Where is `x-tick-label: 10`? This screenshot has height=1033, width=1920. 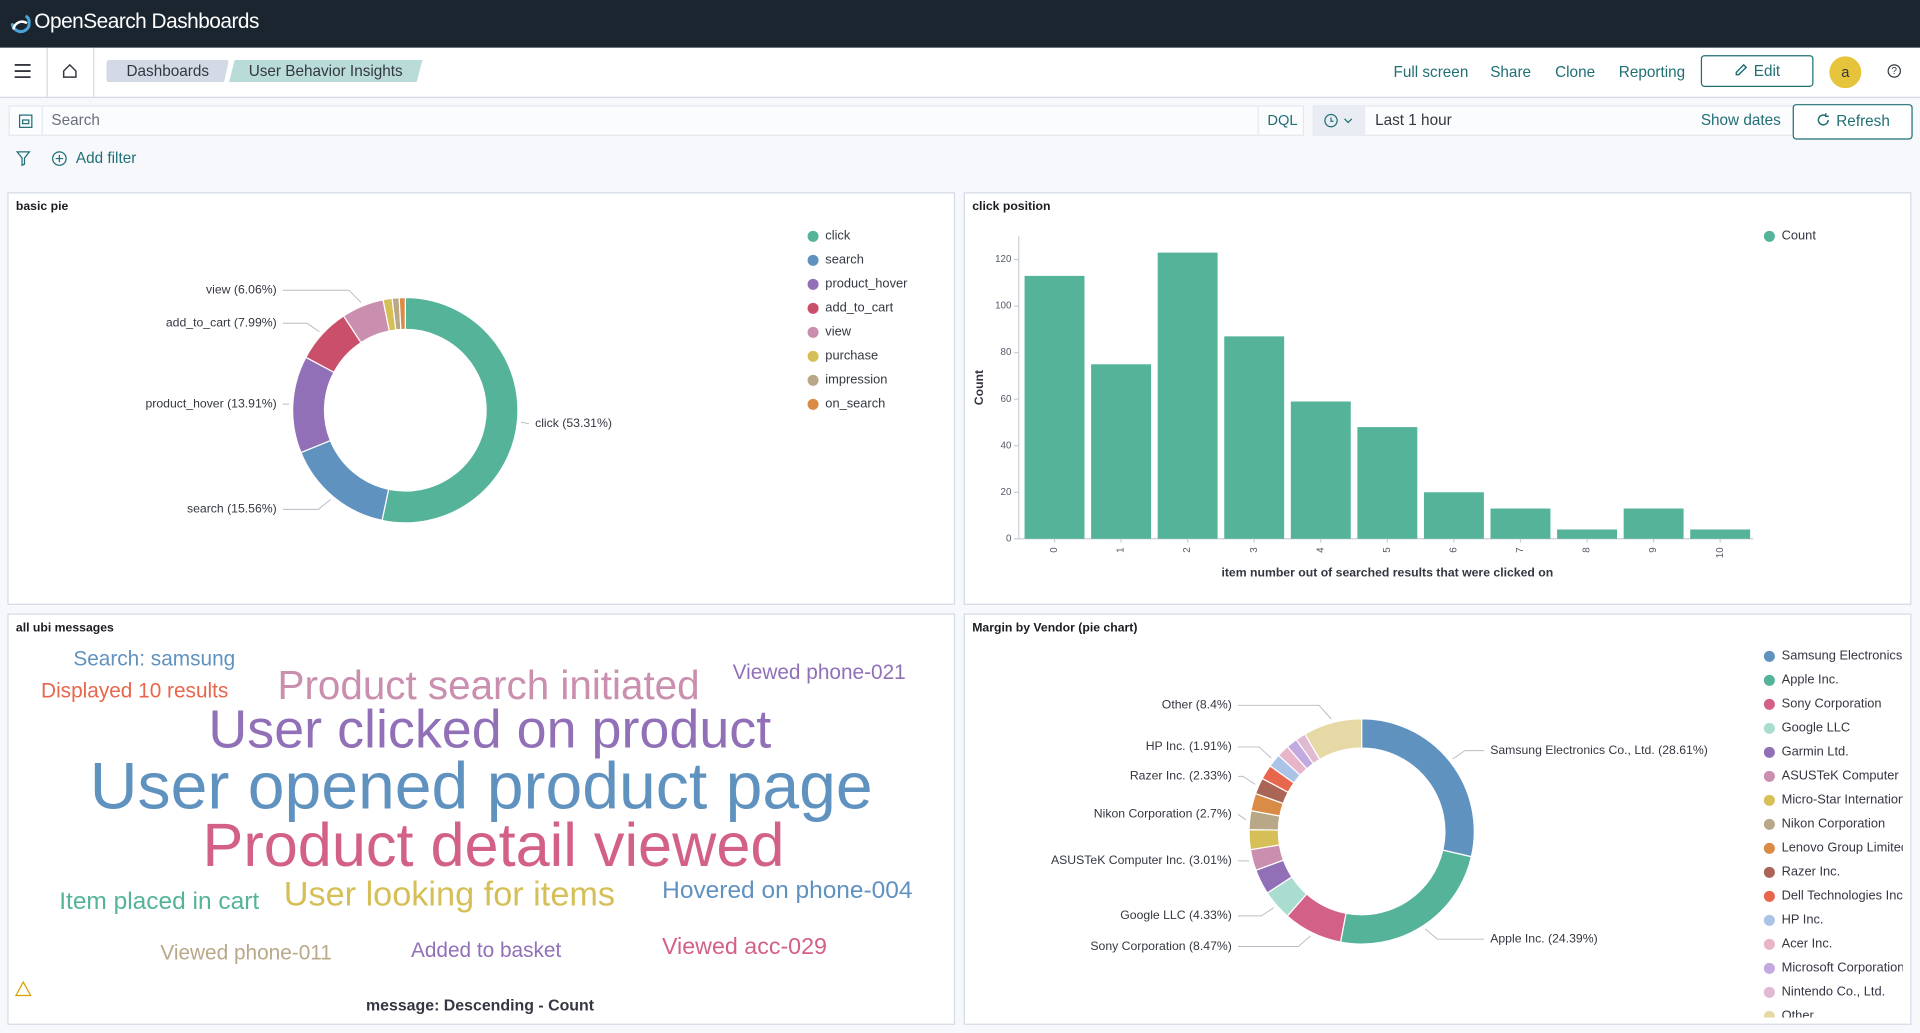 x-tick-label: 10 is located at coordinates (1720, 552).